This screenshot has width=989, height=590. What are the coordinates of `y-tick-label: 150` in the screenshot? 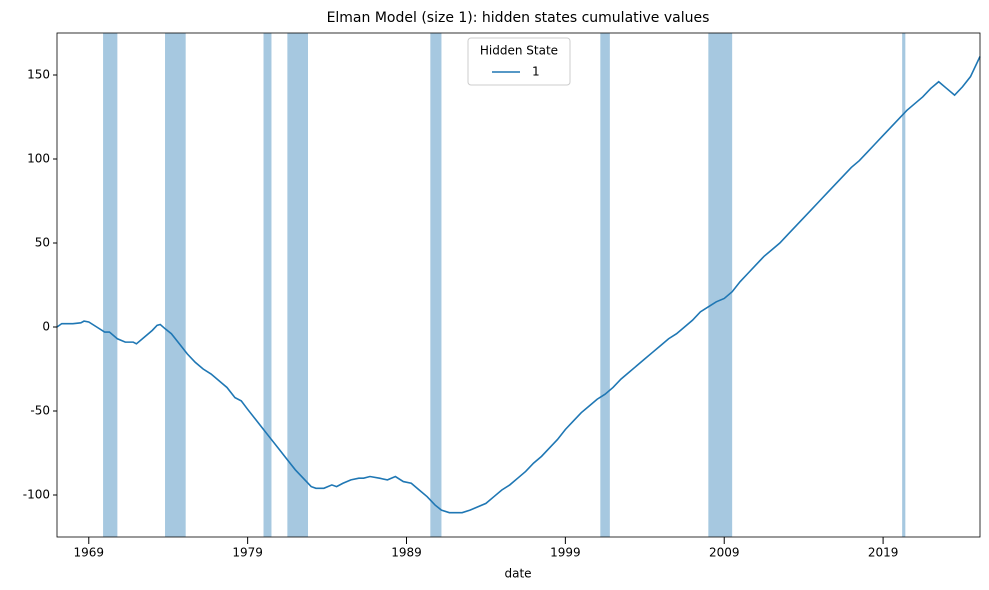 It's located at (38, 75).